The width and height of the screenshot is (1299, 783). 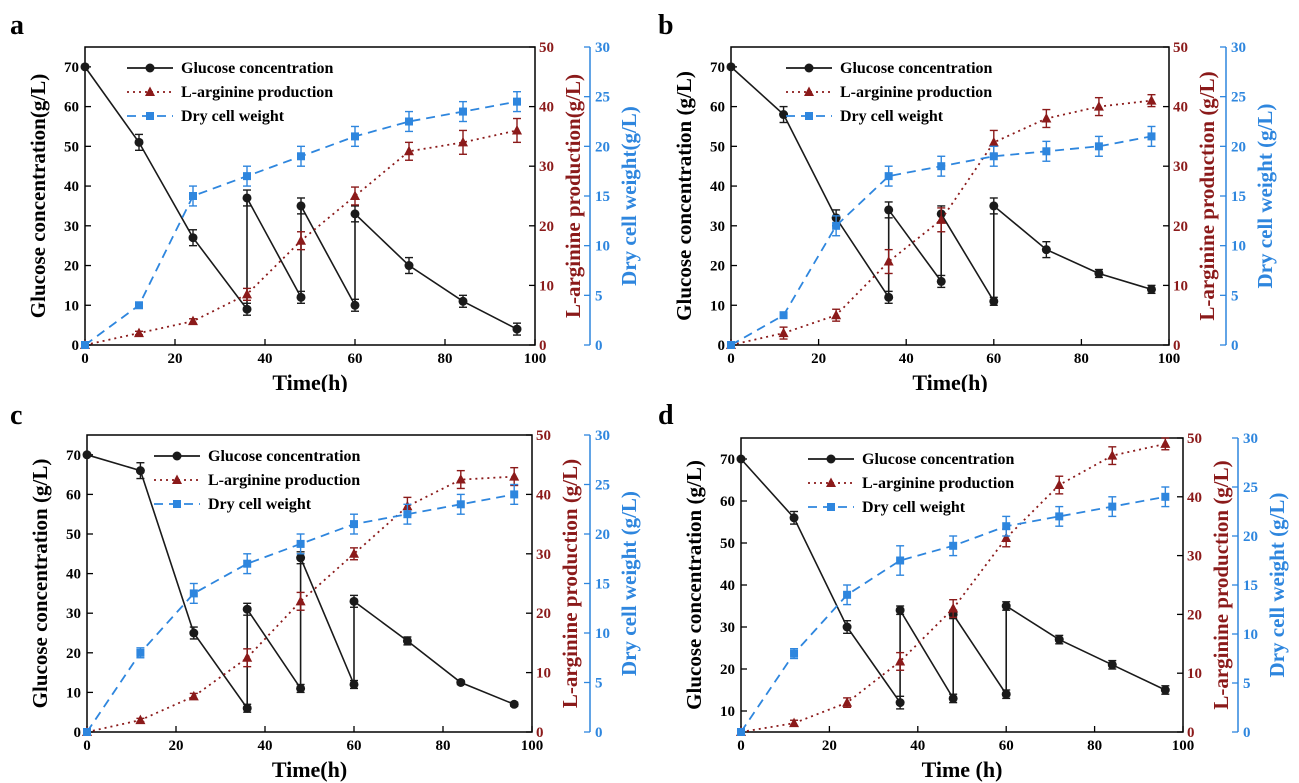 What do you see at coordinates (602, 436) in the screenshot?
I see `y-right2-tick-label: 30` at bounding box center [602, 436].